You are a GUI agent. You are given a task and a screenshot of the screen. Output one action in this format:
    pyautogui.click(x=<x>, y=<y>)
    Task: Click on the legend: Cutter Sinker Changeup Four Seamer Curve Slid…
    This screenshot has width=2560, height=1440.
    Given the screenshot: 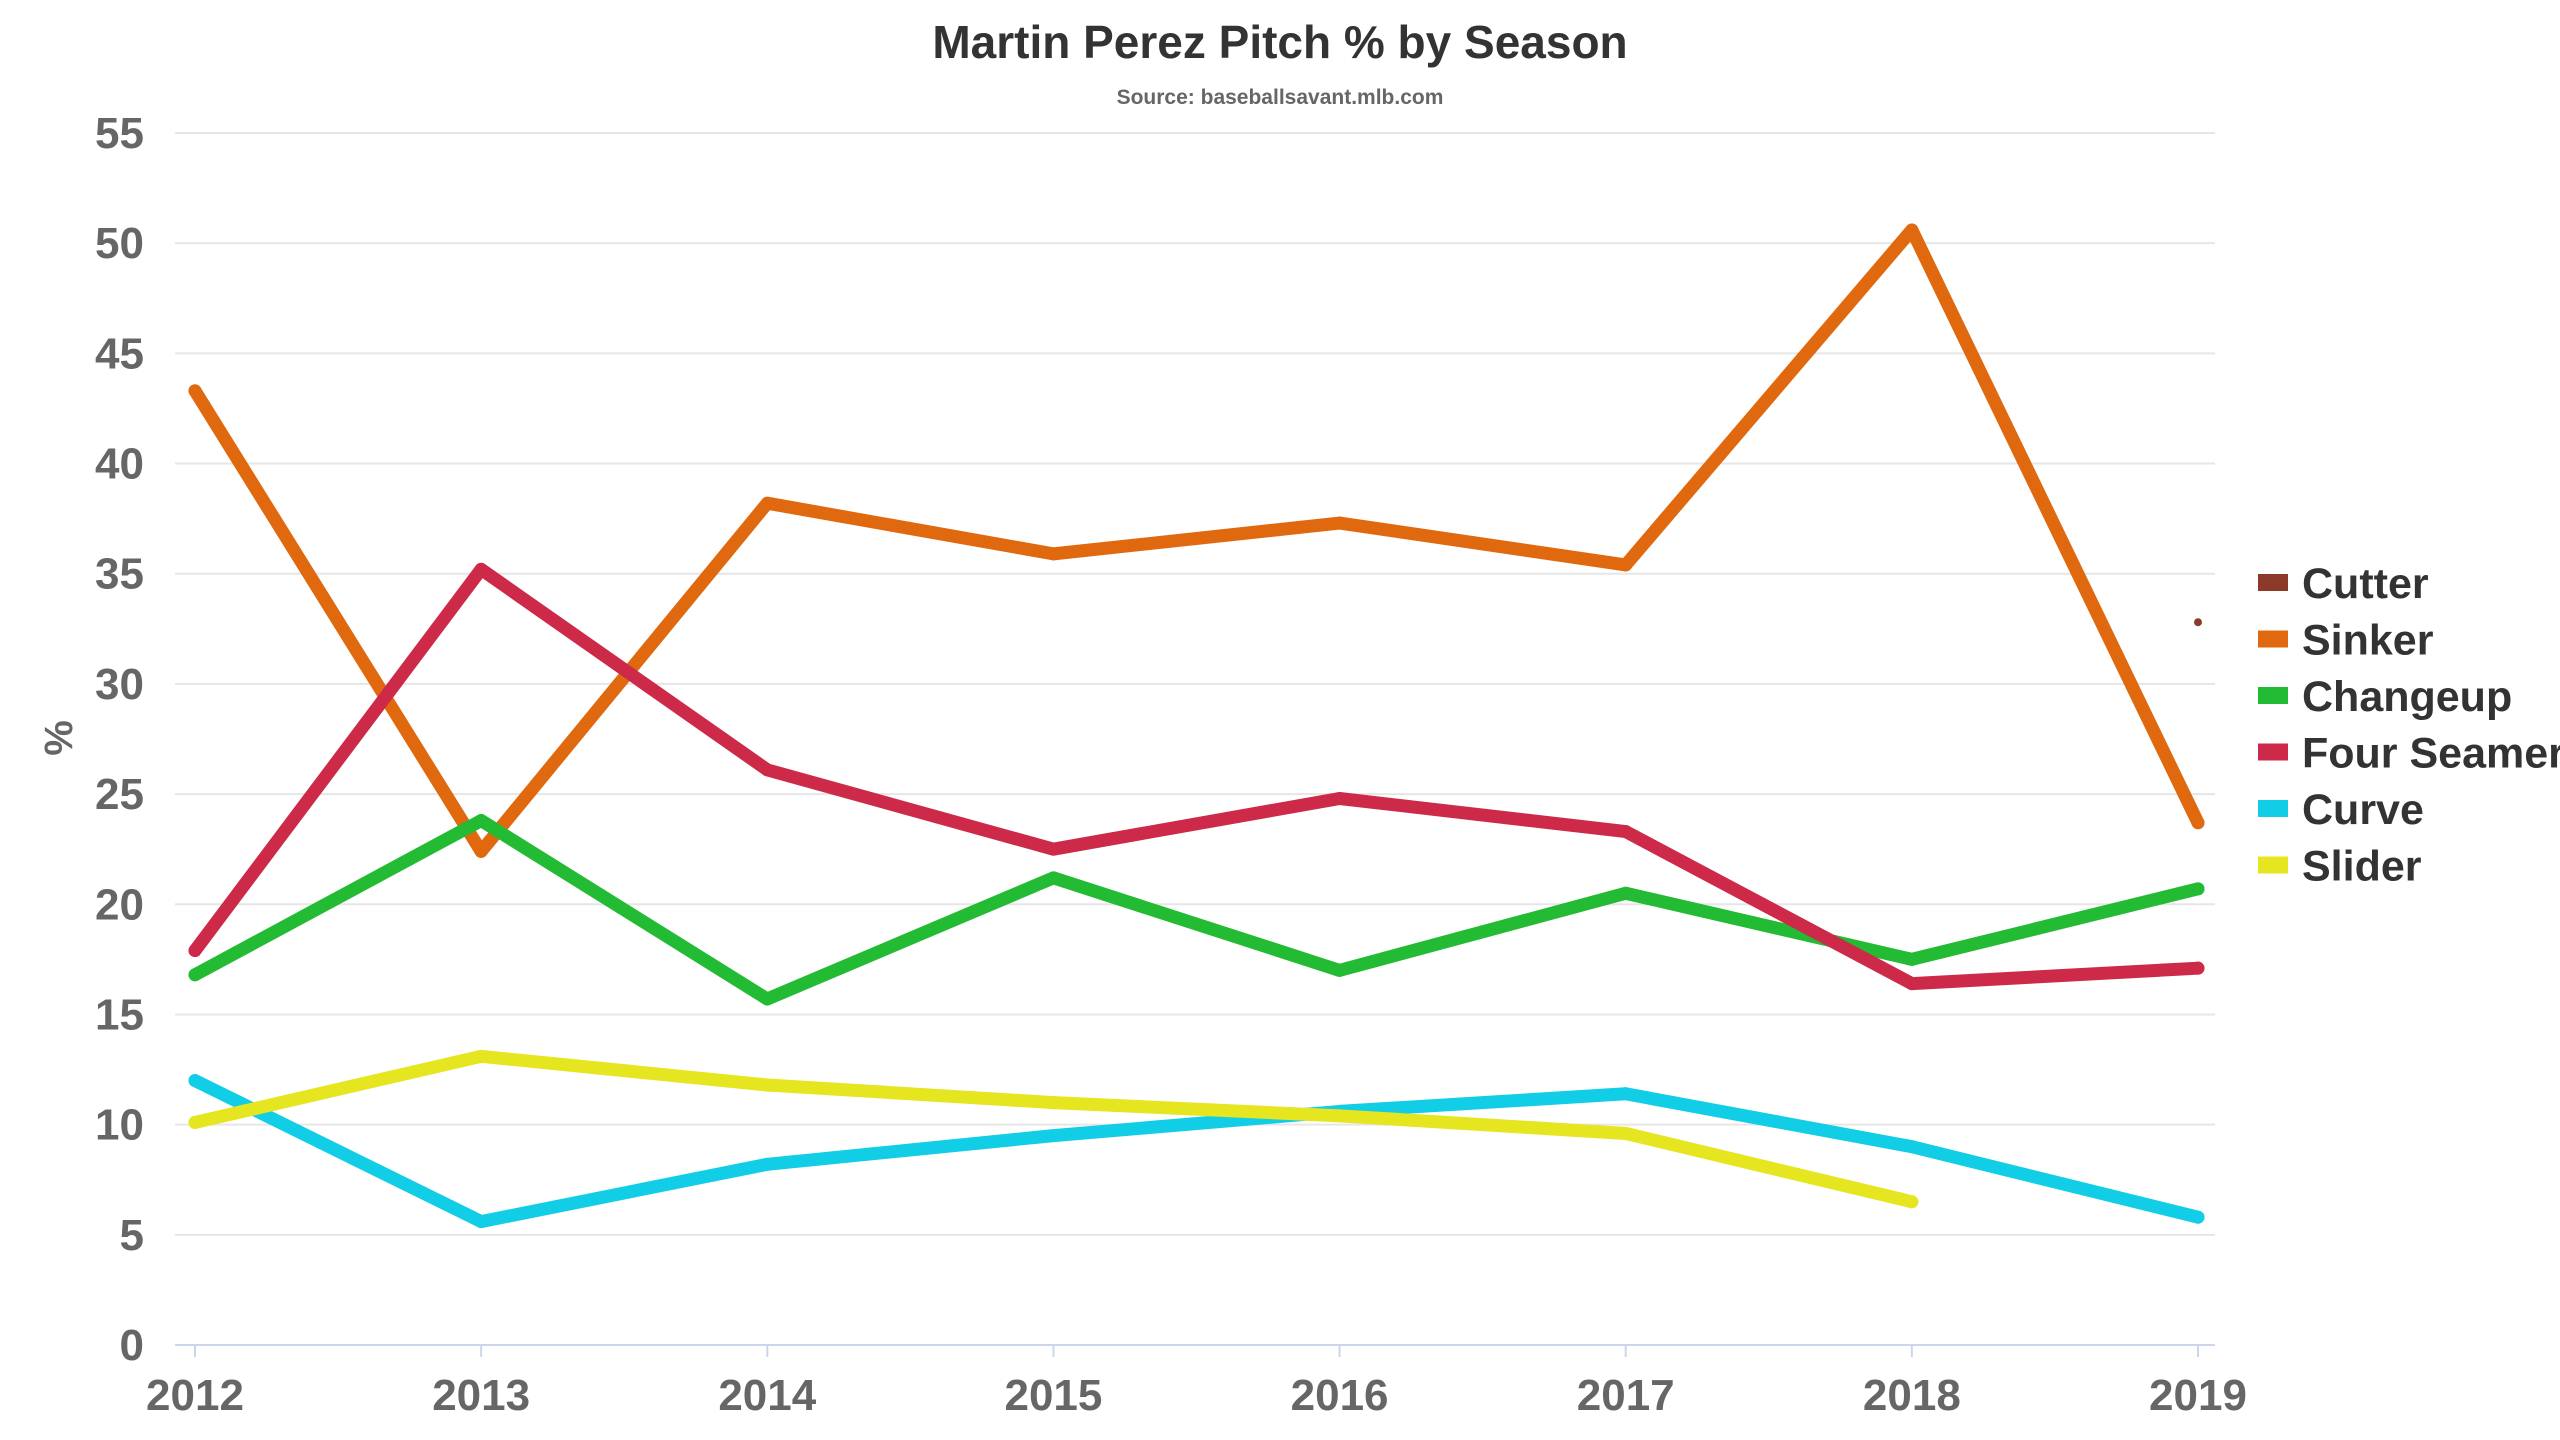 What is the action you would take?
    pyautogui.click(x=2409, y=725)
    